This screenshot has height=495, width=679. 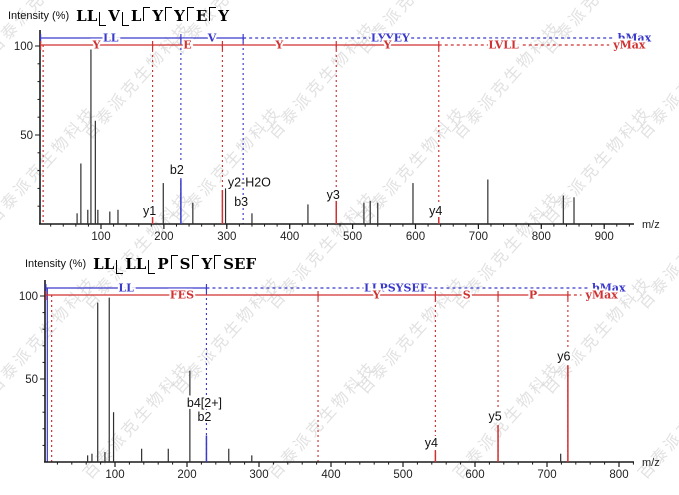 I want to click on peptide-sequence: LL LL P S Y SEF, so click(x=175, y=264).